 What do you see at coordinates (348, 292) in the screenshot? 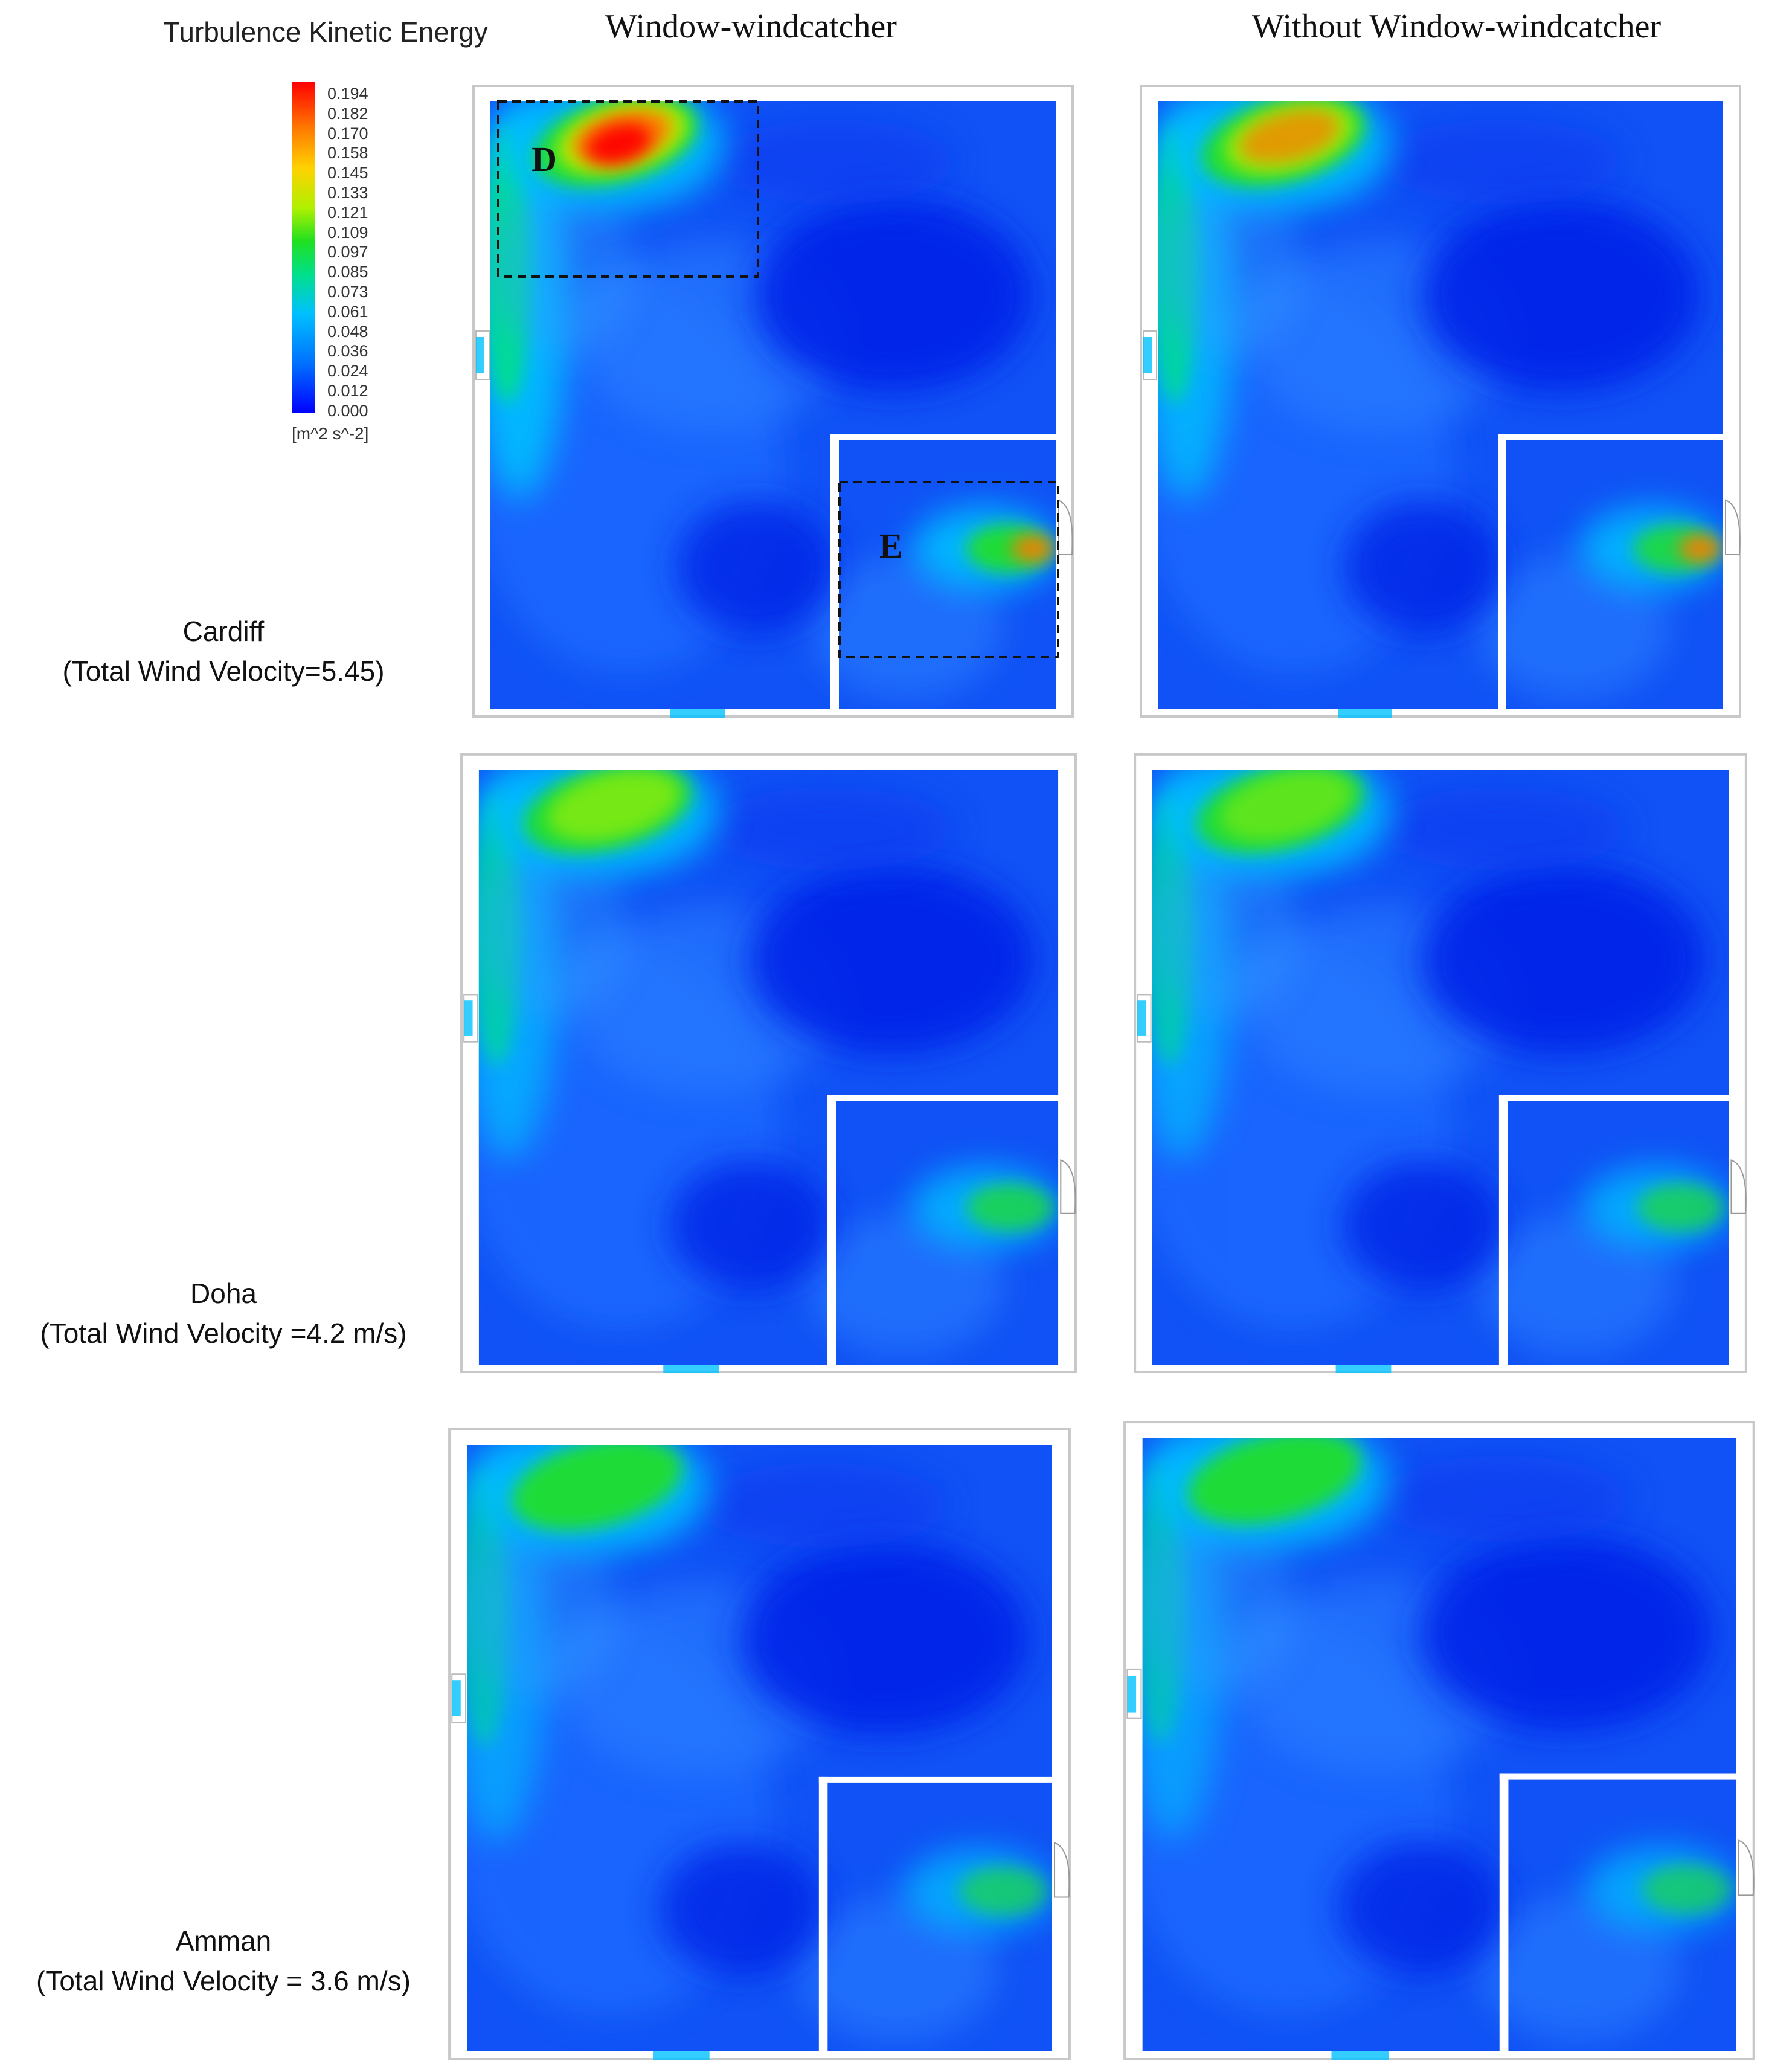
I see `colorbar-tick-label: 0.073` at bounding box center [348, 292].